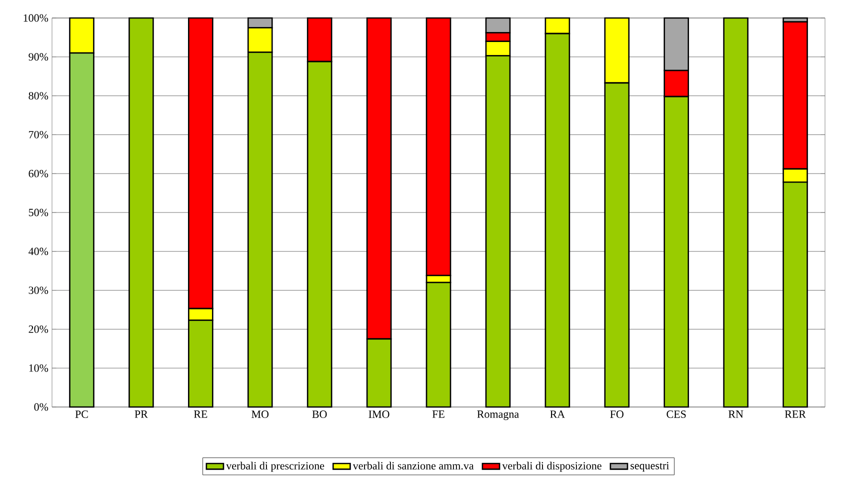 This screenshot has width=858, height=504. Describe the element at coordinates (81, 414) in the screenshot. I see `x-tick-label: PC` at that location.